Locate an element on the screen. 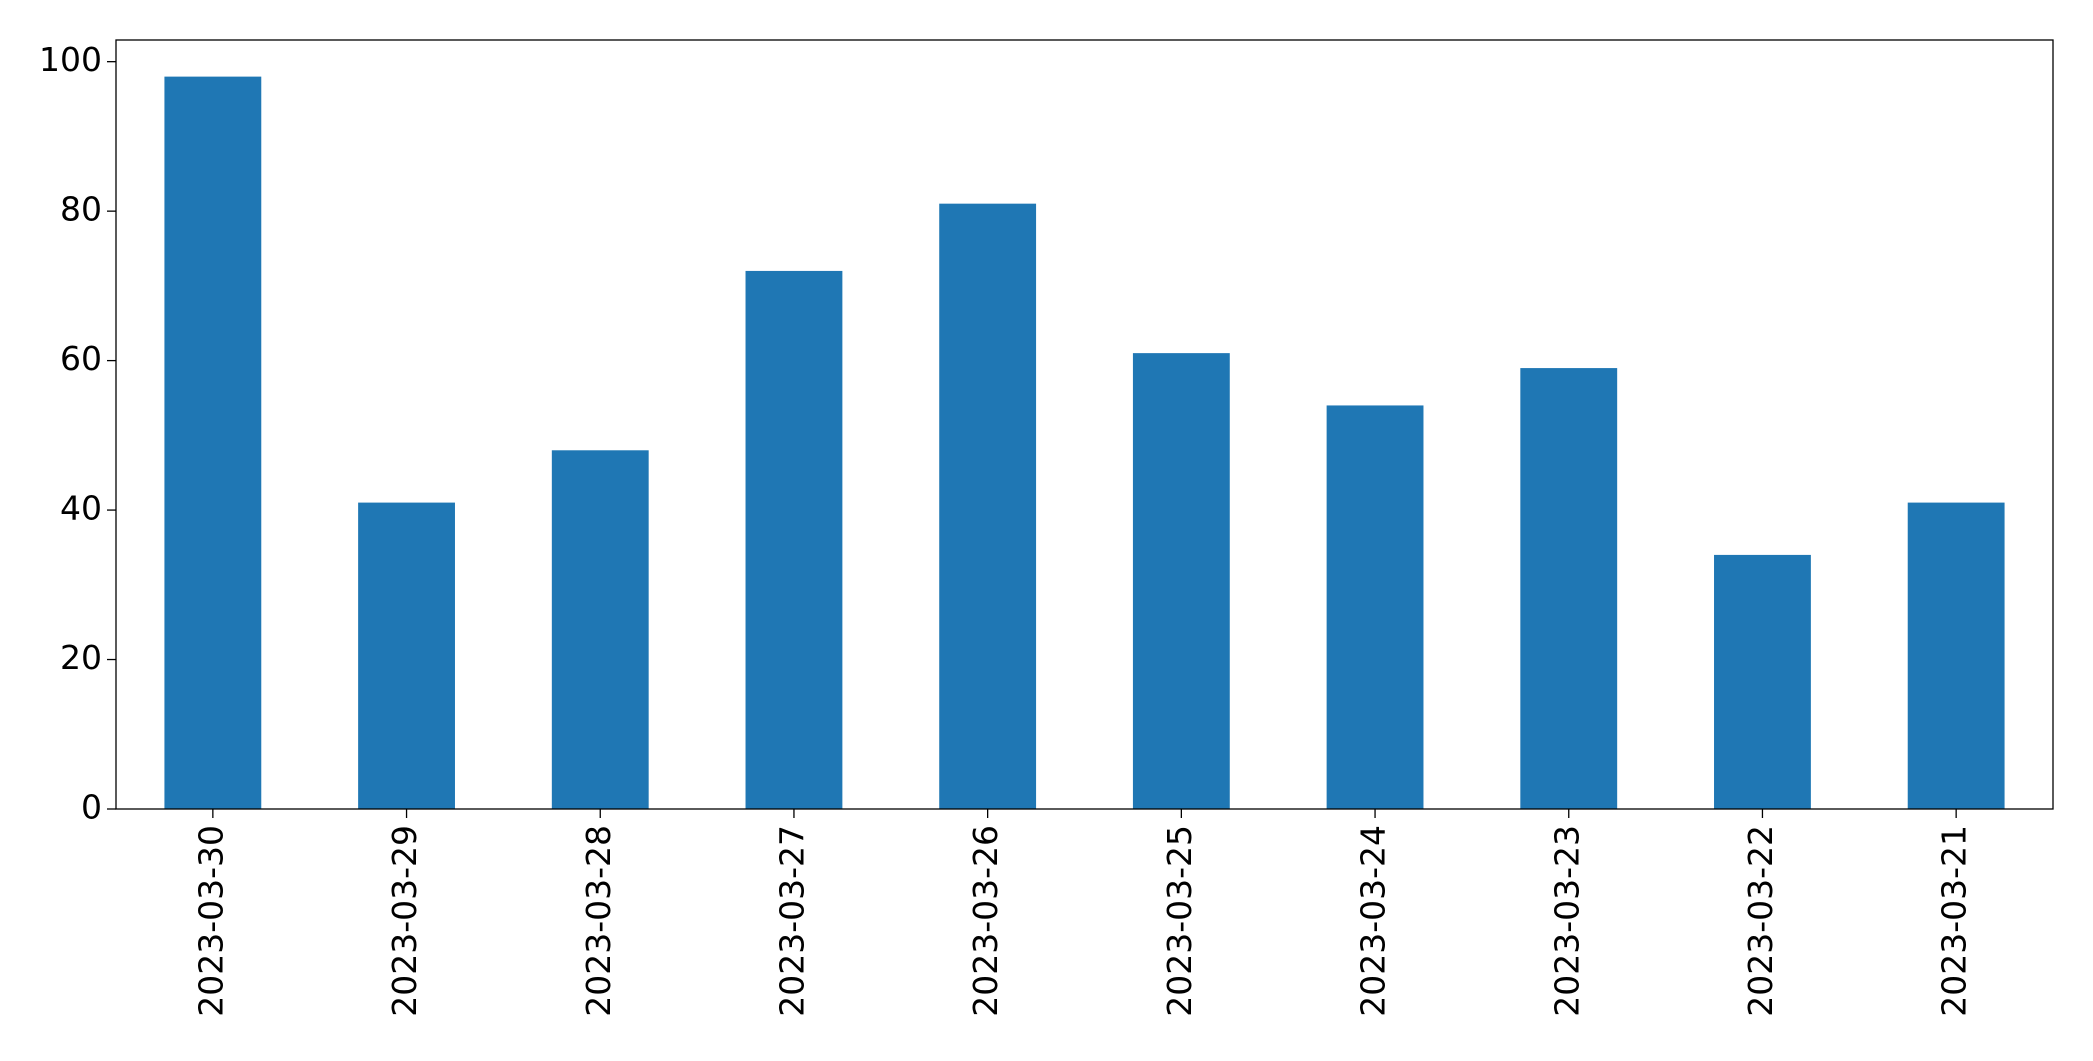  y-tick-label: 100 is located at coordinates (70, 59).